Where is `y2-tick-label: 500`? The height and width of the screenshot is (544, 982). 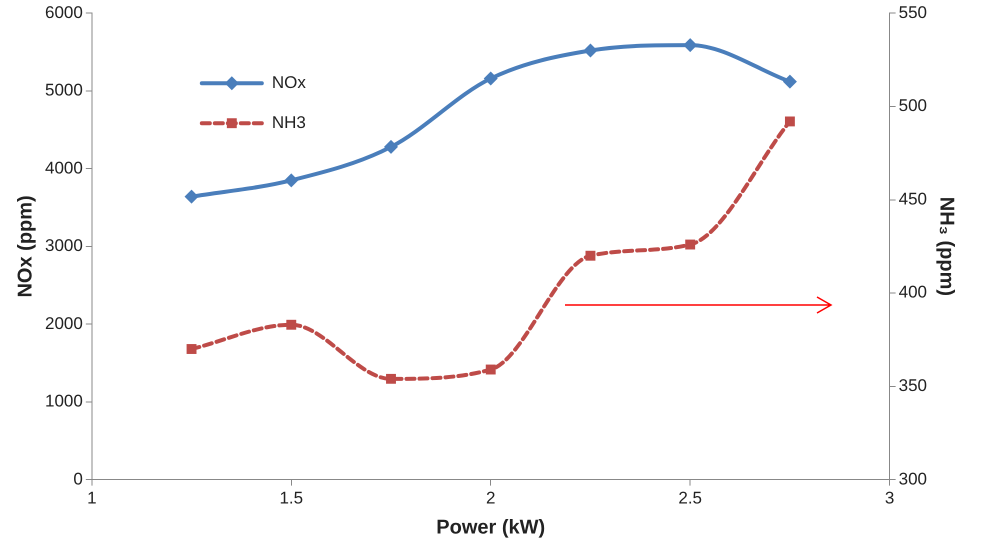
y2-tick-label: 500 is located at coordinates (913, 106).